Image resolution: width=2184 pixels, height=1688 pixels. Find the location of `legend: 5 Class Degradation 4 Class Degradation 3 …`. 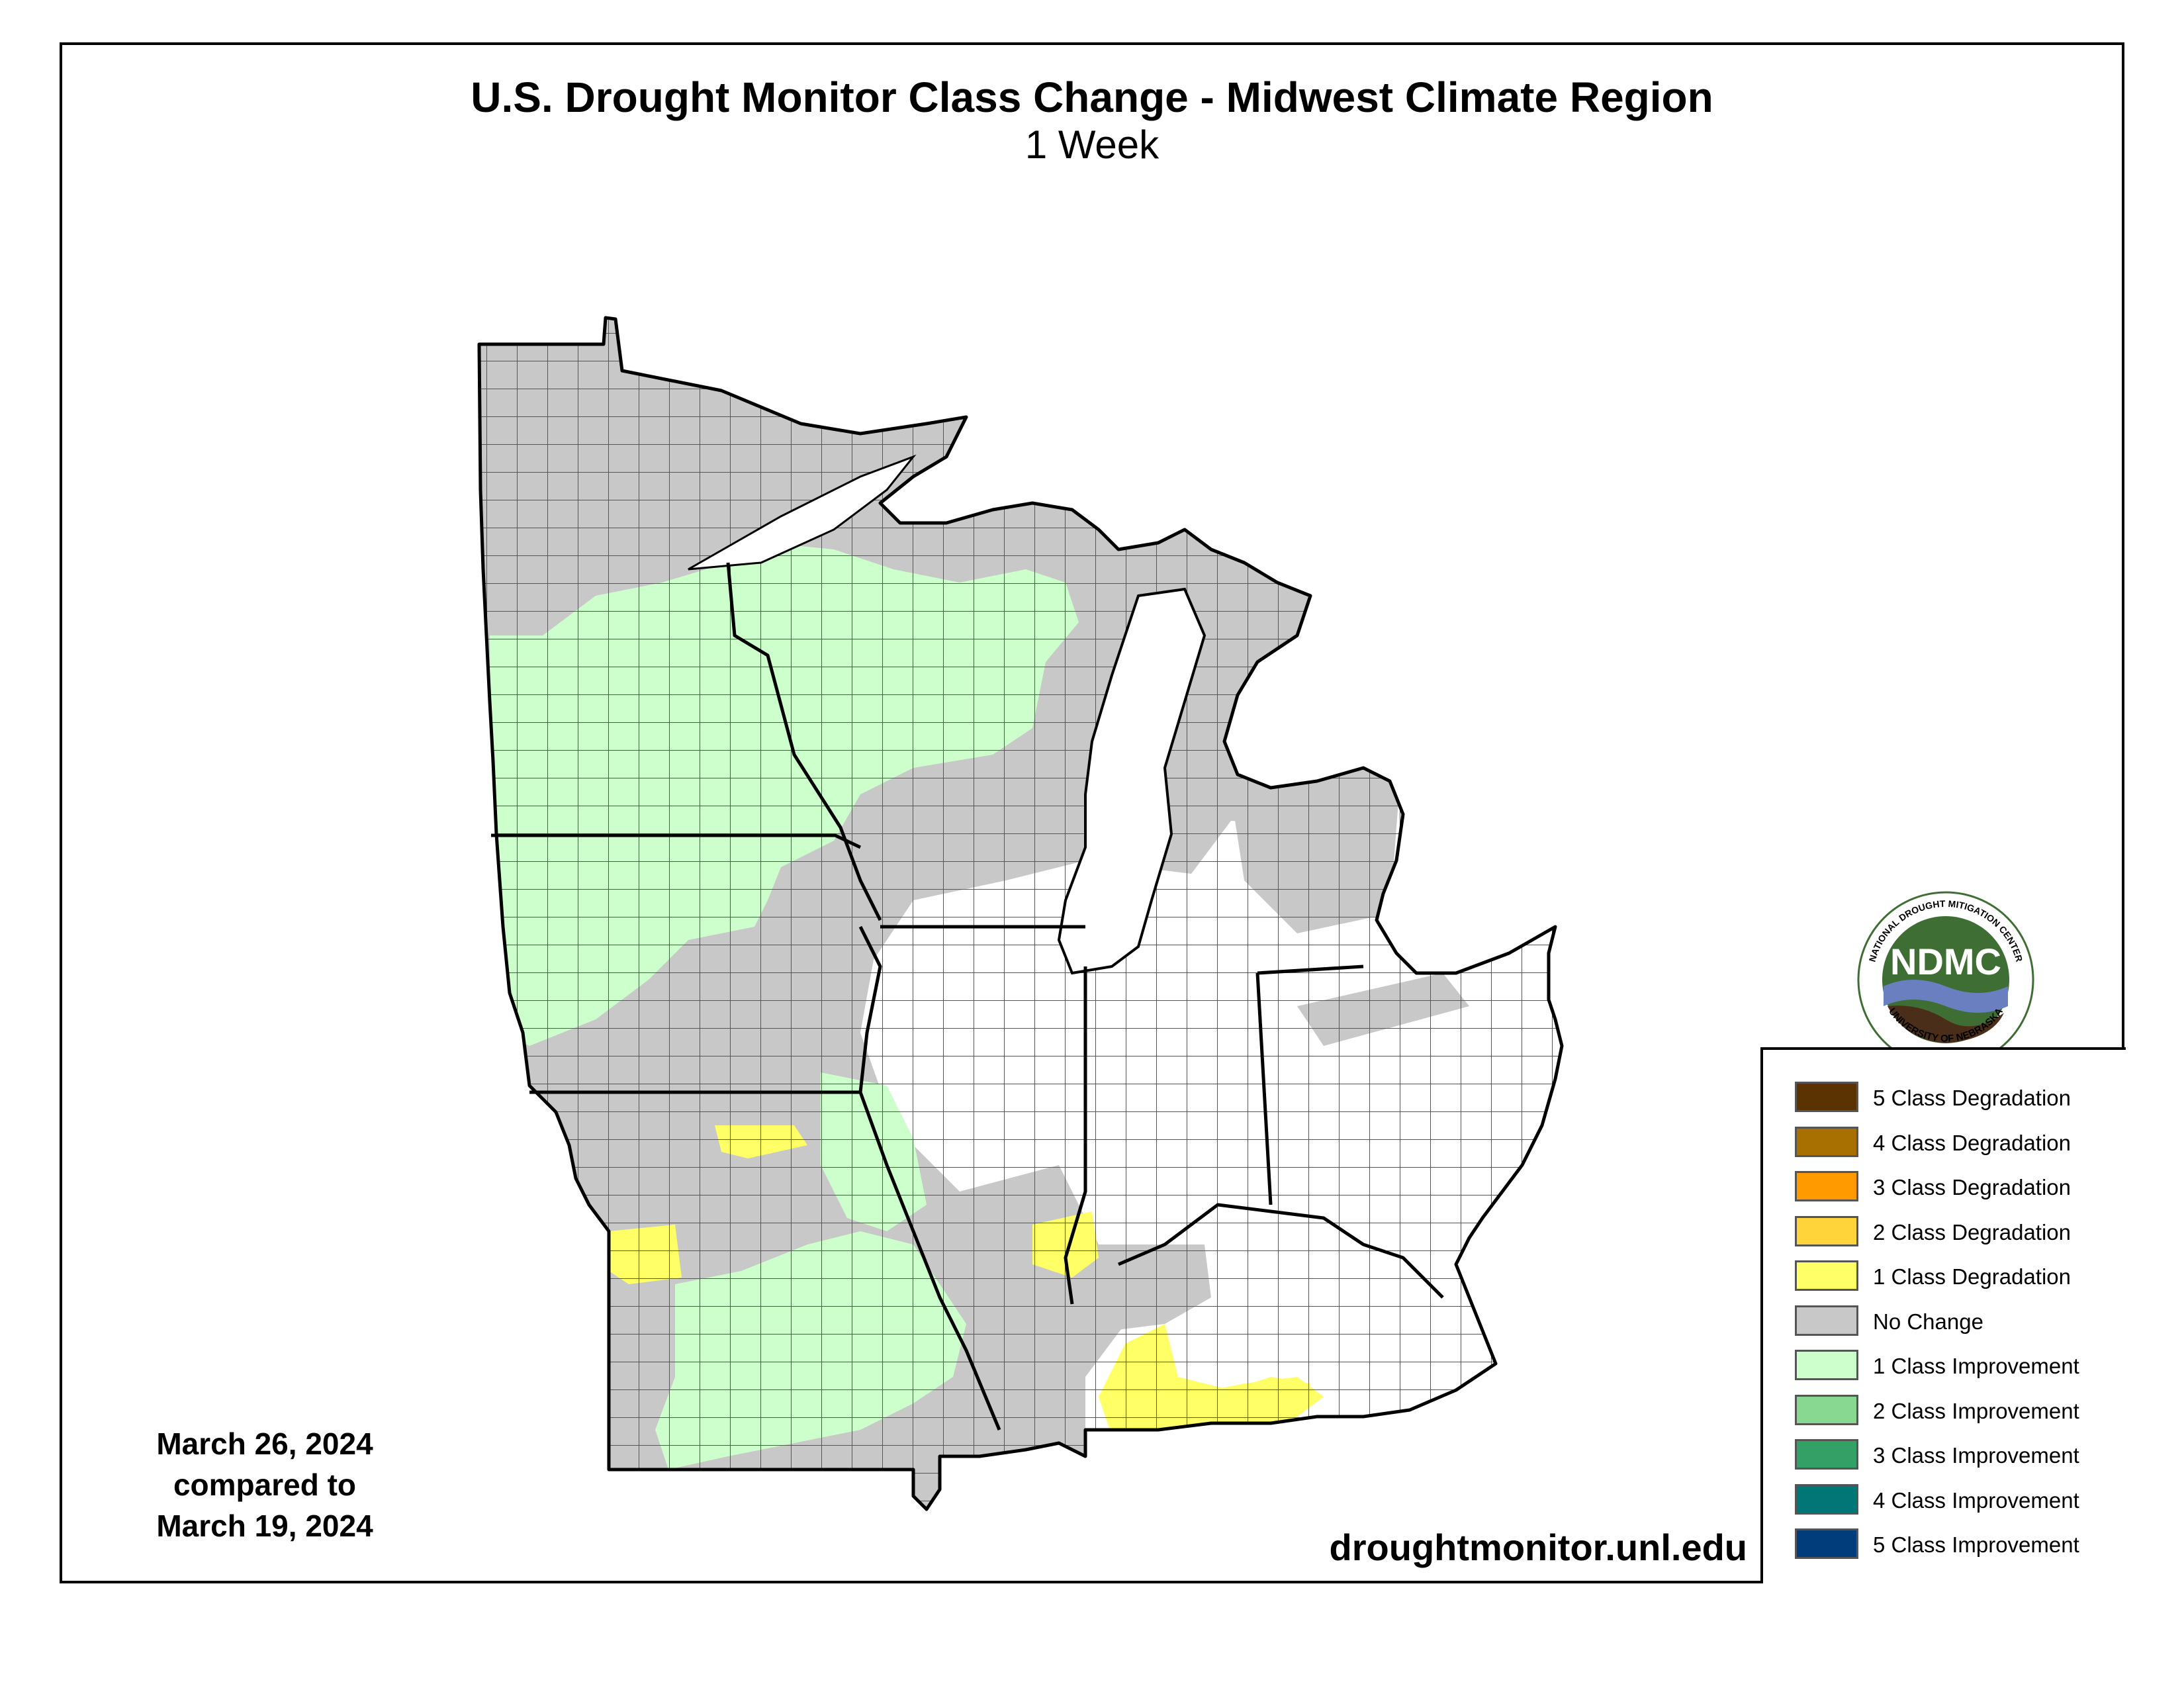

legend: 5 Class Degradation 4 Class Degradation 3 … is located at coordinates (1943, 1315).